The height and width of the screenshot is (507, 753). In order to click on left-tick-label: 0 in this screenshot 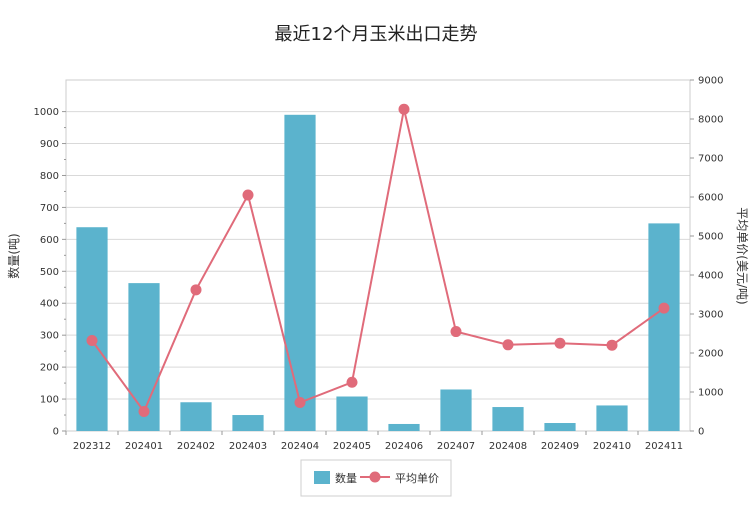, I will do `click(56, 432)`.